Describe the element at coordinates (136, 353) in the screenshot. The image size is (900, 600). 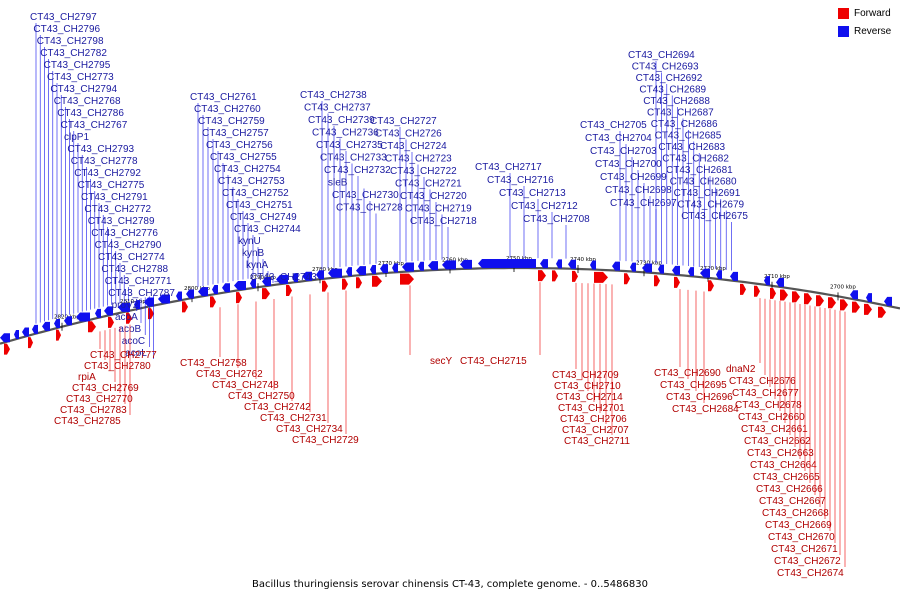
I see `reverse-gene-label: acoL` at that location.